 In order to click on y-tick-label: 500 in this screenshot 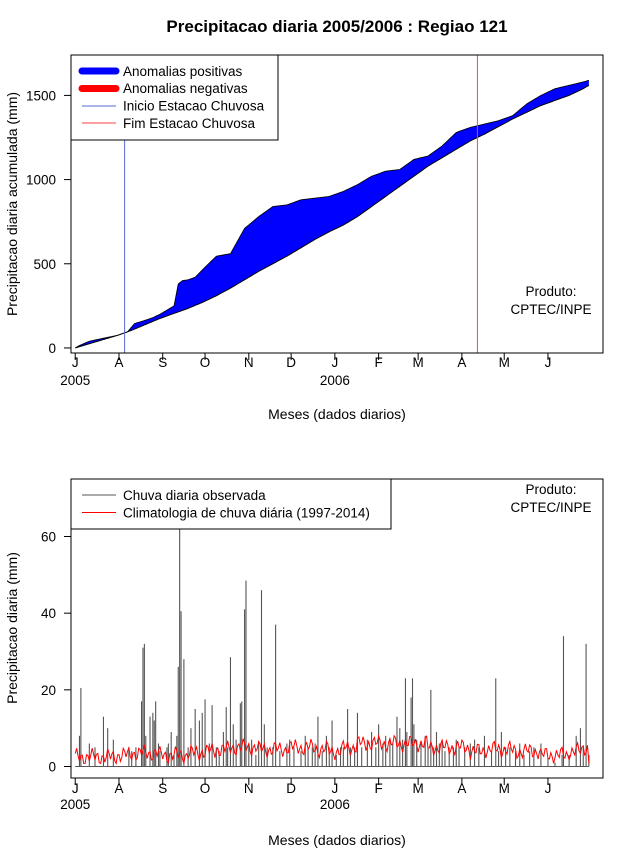, I will do `click(44, 264)`.